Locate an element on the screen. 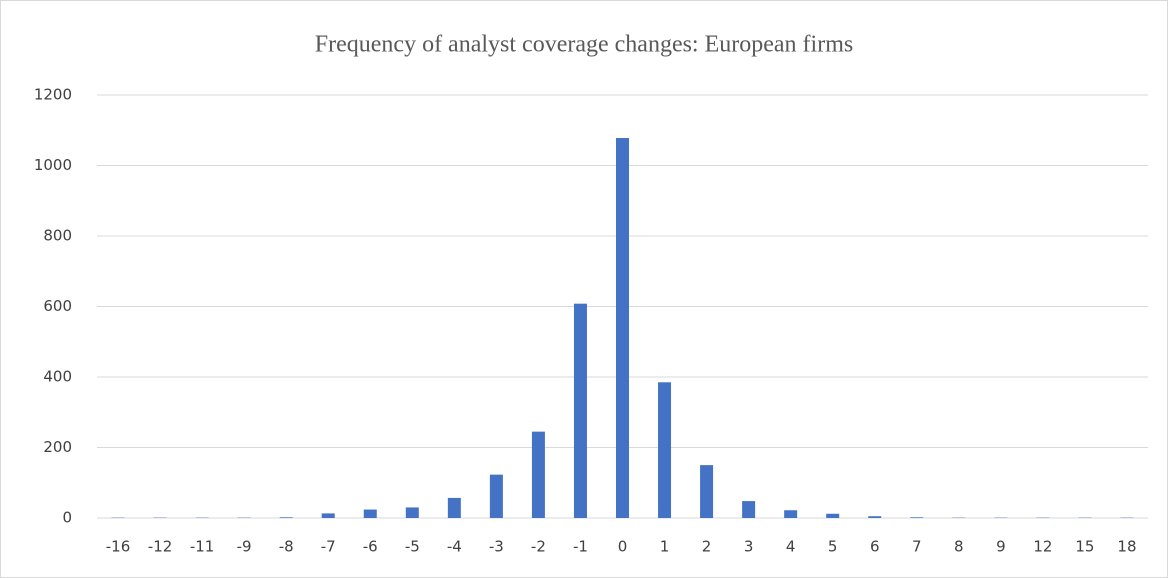 The image size is (1168, 578). x-tick-label: -6 is located at coordinates (370, 547).